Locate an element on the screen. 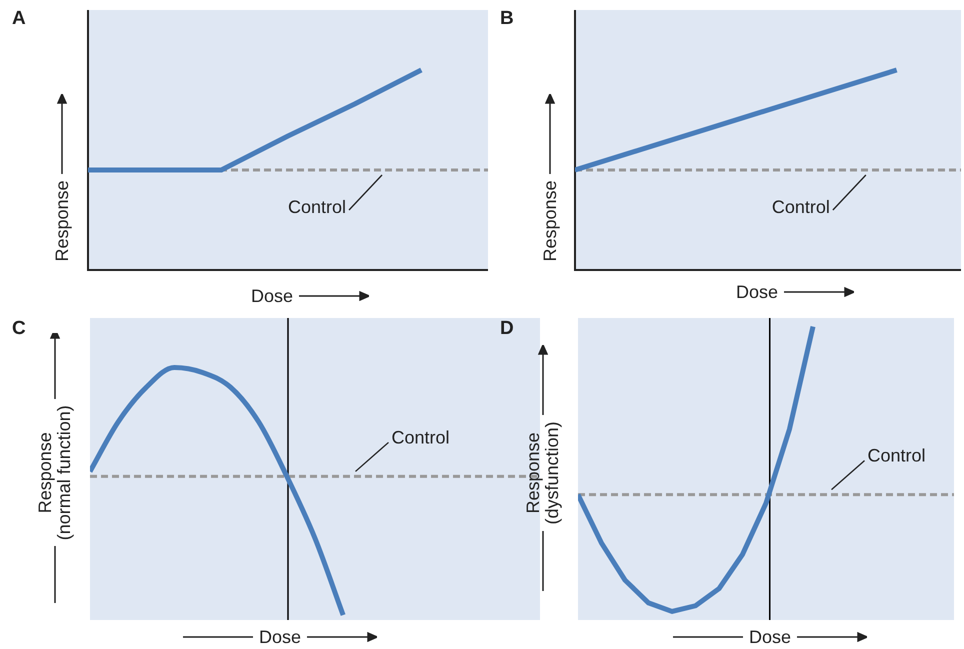 The image size is (964, 649). y-axis-title: Response (normal function) is located at coordinates (54, 472).